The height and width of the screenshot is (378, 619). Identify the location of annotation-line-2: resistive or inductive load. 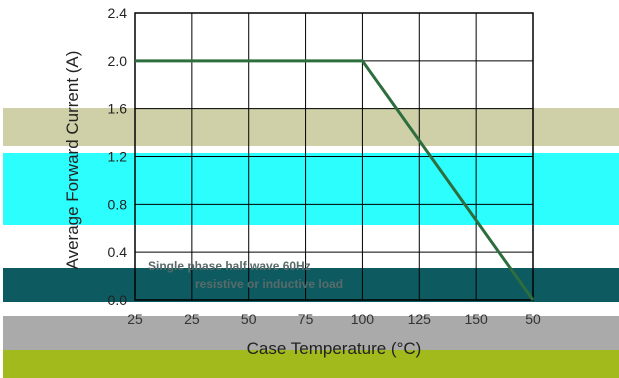
(269, 284).